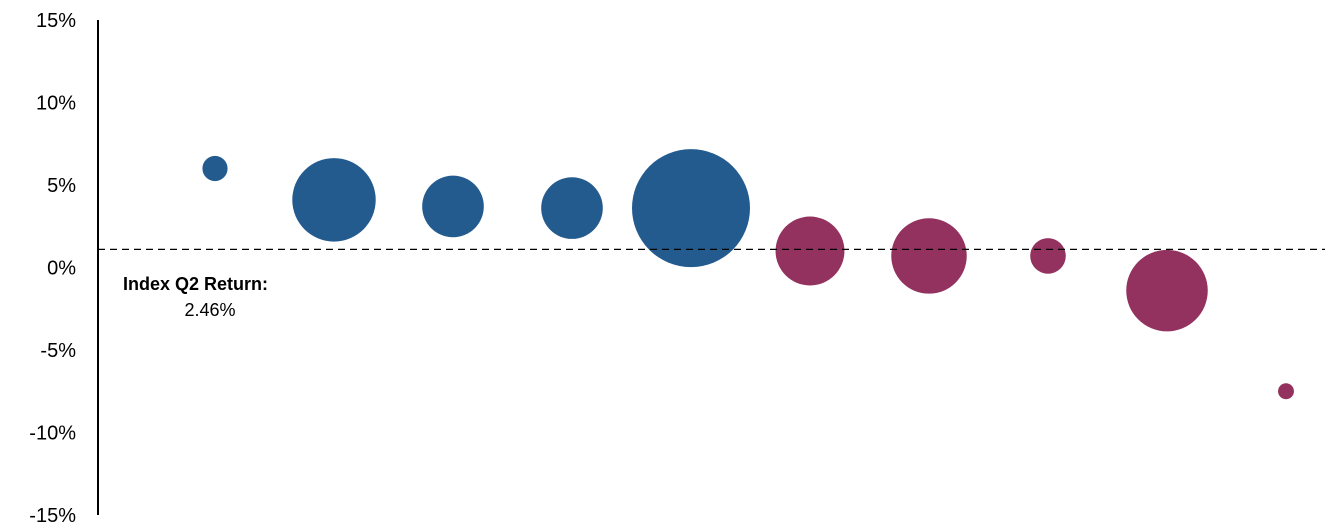 This screenshot has height=525, width=1337. What do you see at coordinates (56, 104) in the screenshot?
I see `y-tick-label: 10%` at bounding box center [56, 104].